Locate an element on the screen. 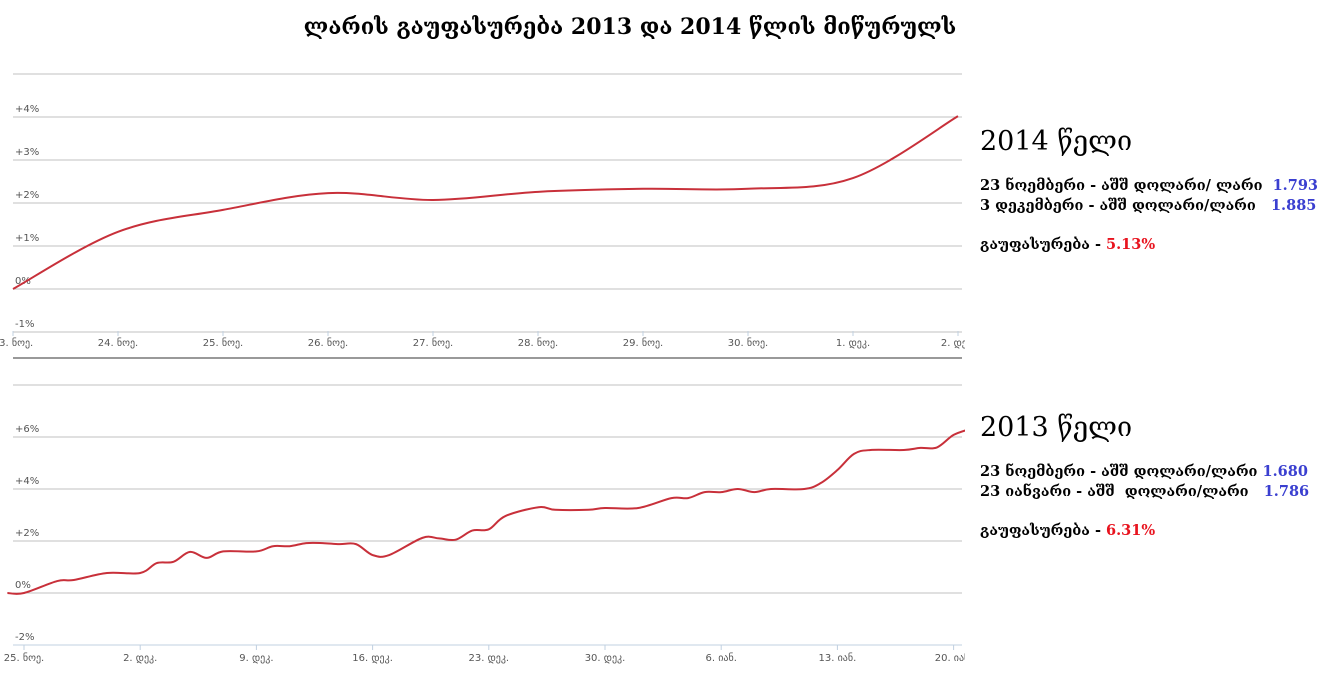 The image size is (1320, 682). rate-row-2: 3 დეკემბერი - აშშ დოლარი/ლარი 1.885 is located at coordinates (1149, 205).